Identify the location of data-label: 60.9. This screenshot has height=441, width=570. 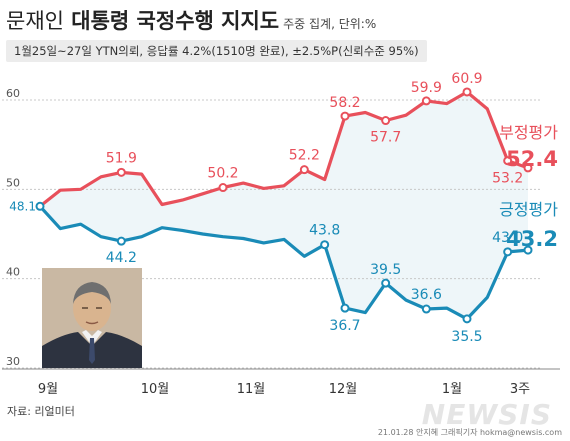
(466, 79).